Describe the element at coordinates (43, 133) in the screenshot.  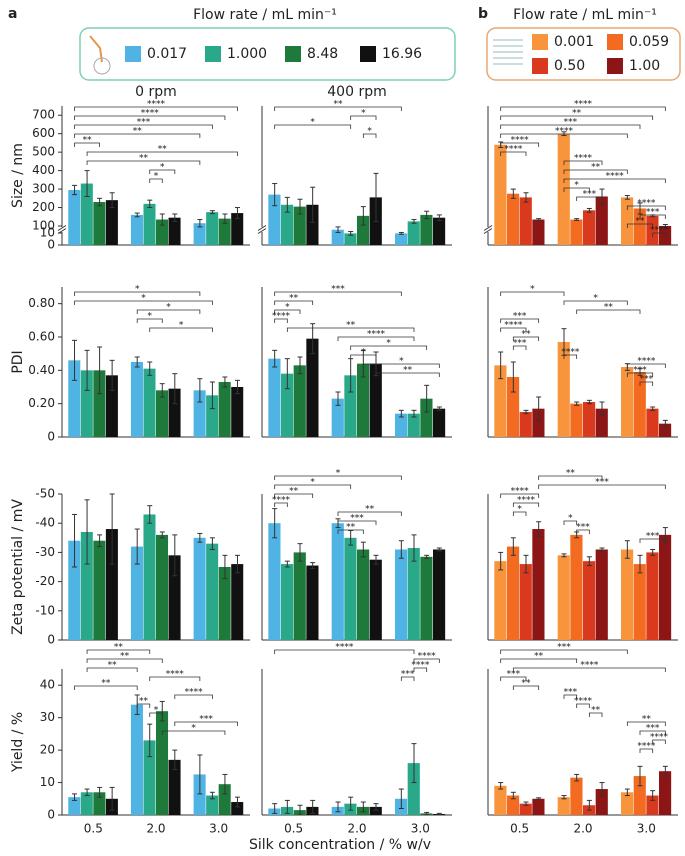
I see `y-tick-label: 600` at that location.